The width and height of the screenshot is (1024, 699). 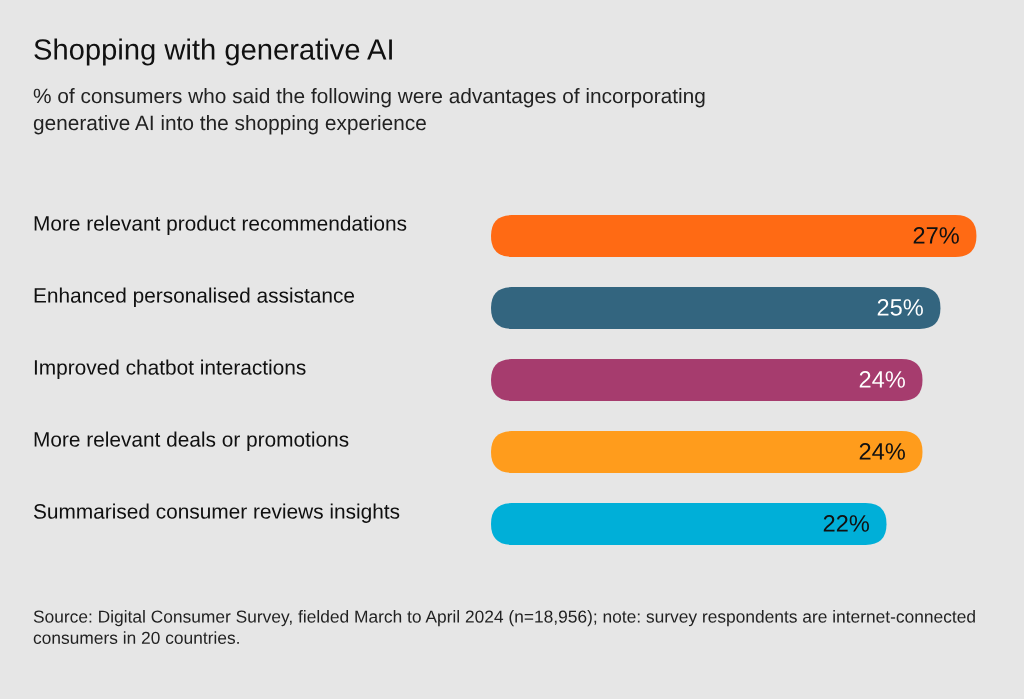 What do you see at coordinates (900, 307) in the screenshot?
I see `data-label: 25%` at bounding box center [900, 307].